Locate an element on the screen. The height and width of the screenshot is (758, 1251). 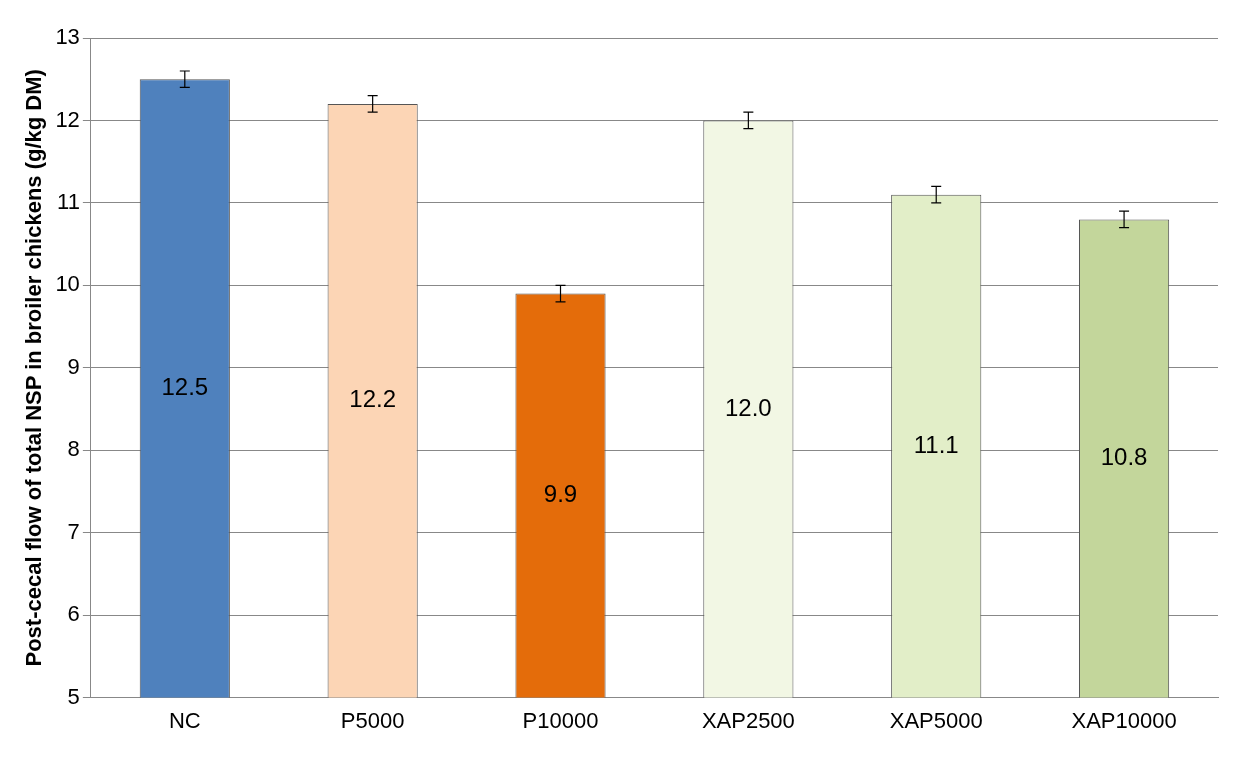
data-label: 10.8 is located at coordinates (1124, 457).